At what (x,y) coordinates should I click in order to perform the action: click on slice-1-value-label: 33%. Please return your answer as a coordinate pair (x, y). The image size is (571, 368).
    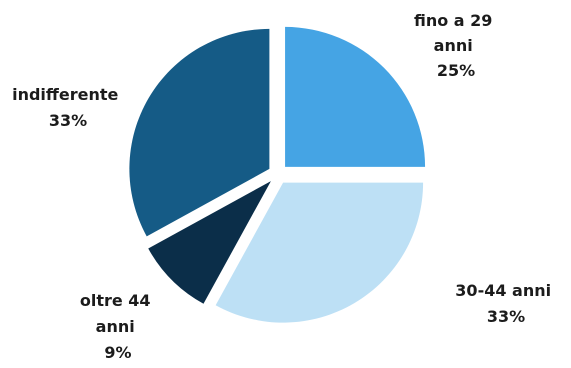
    Looking at the image, I should click on (506, 316).